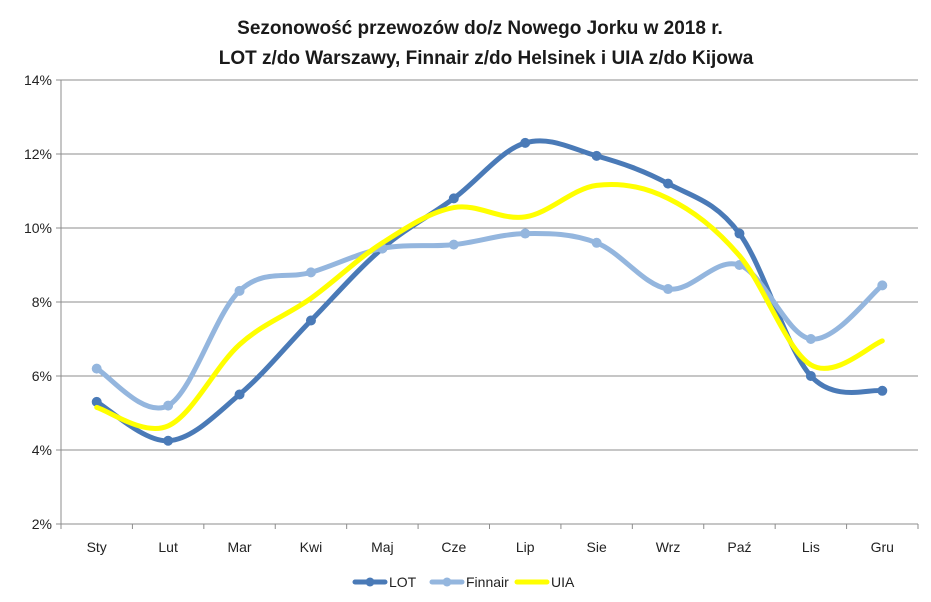  What do you see at coordinates (38, 80) in the screenshot?
I see `y-tick-label: 14%` at bounding box center [38, 80].